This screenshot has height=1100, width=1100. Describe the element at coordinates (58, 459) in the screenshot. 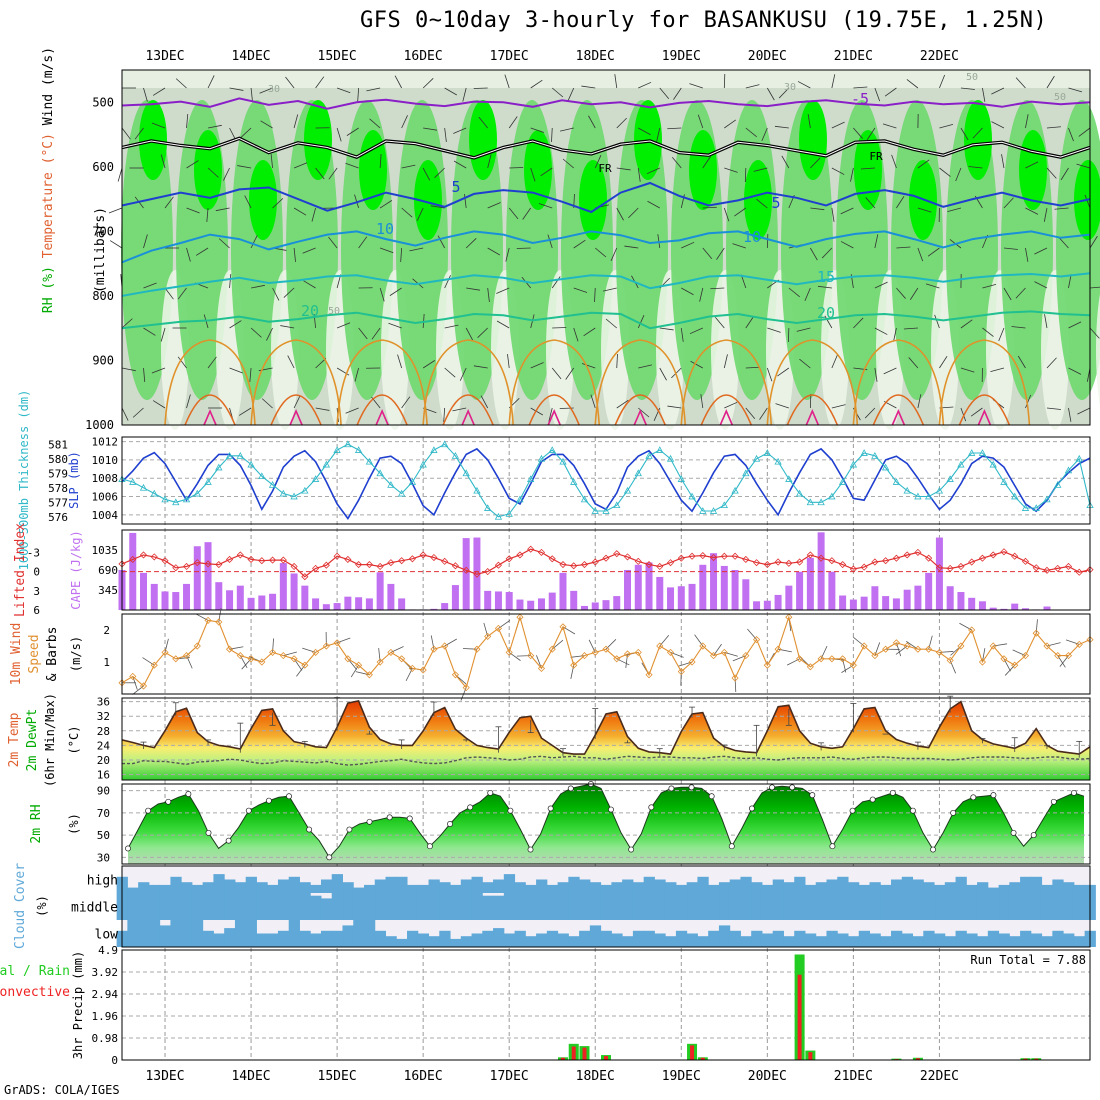

I see `thickness-tick-label: 580` at that location.